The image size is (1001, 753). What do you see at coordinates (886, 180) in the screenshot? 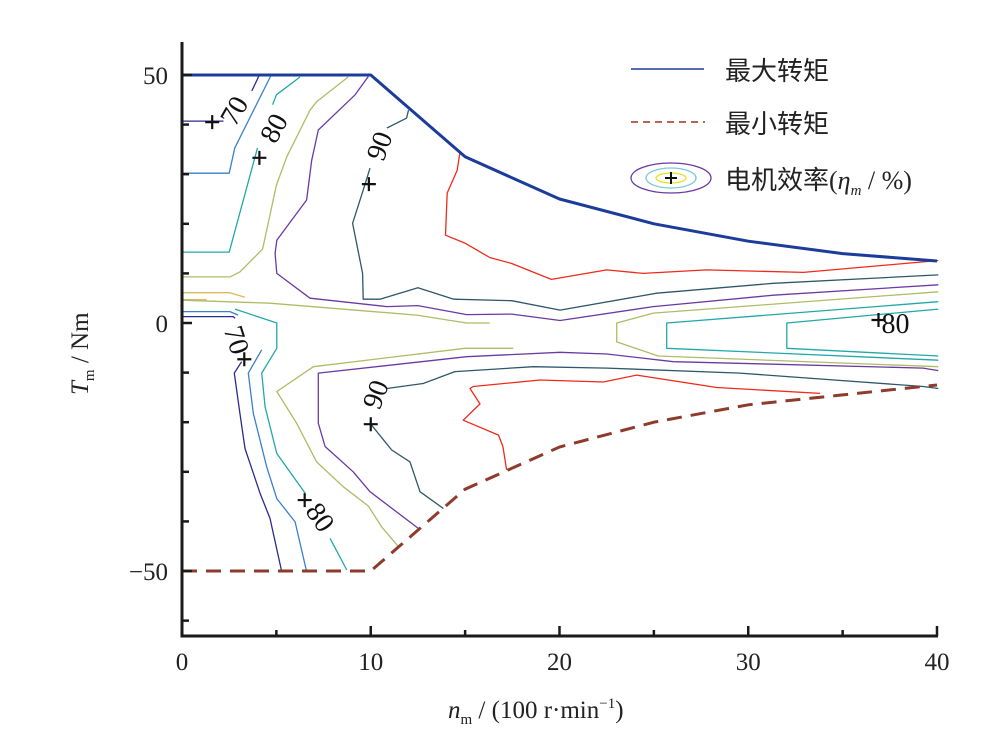
I see `legend-label-tail: / %)` at bounding box center [886, 180].